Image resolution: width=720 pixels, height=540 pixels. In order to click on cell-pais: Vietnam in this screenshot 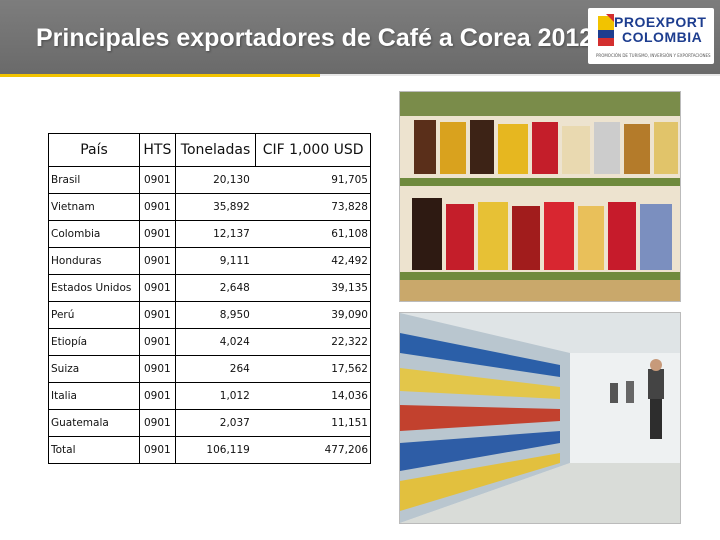, I will do `click(94, 207)`.